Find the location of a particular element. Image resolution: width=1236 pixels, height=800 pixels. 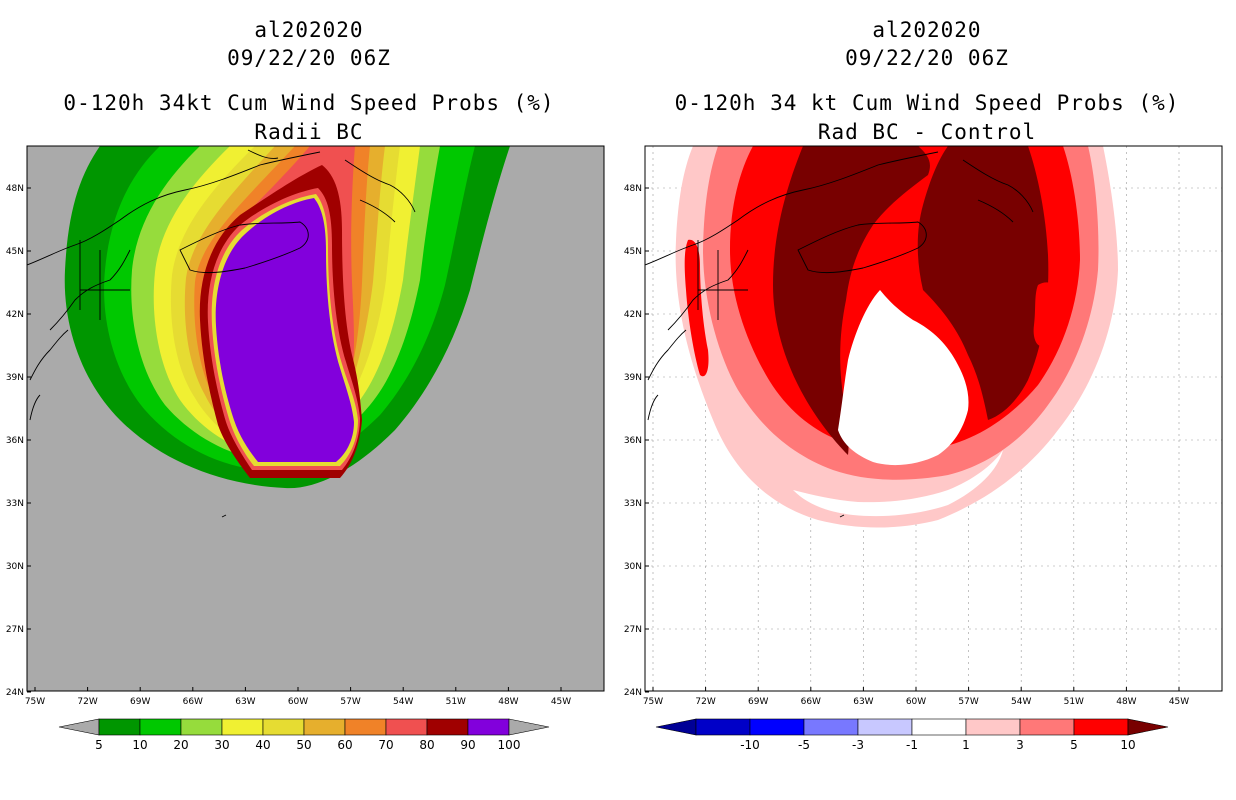

right-x-tick-label: 72W is located at coordinates (705, 702).